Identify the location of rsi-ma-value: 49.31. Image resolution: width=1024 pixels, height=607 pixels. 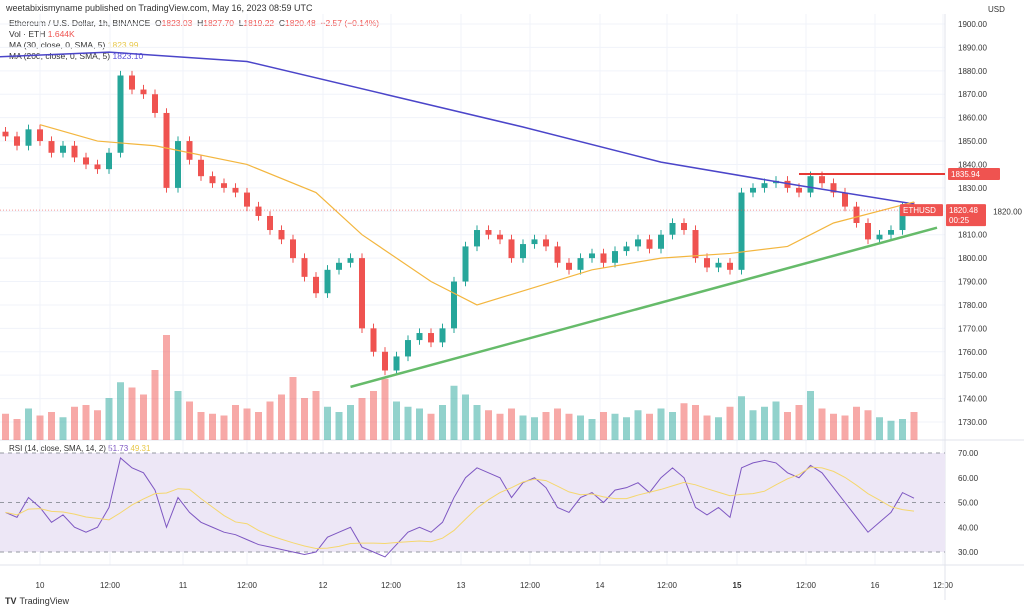
(140, 448).